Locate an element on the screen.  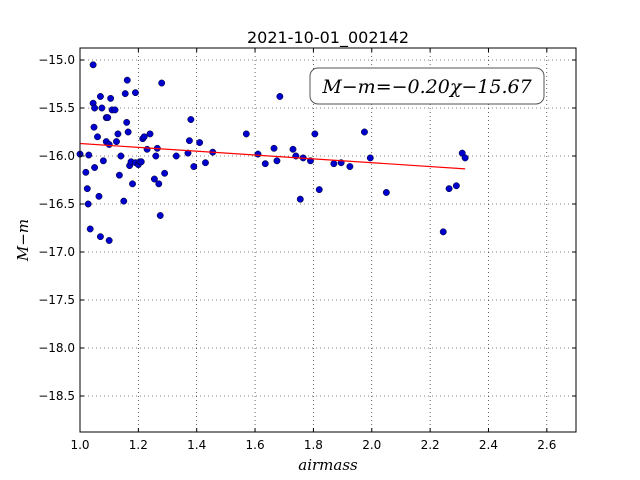
y-tick-label: −17.0 is located at coordinates (56, 252).